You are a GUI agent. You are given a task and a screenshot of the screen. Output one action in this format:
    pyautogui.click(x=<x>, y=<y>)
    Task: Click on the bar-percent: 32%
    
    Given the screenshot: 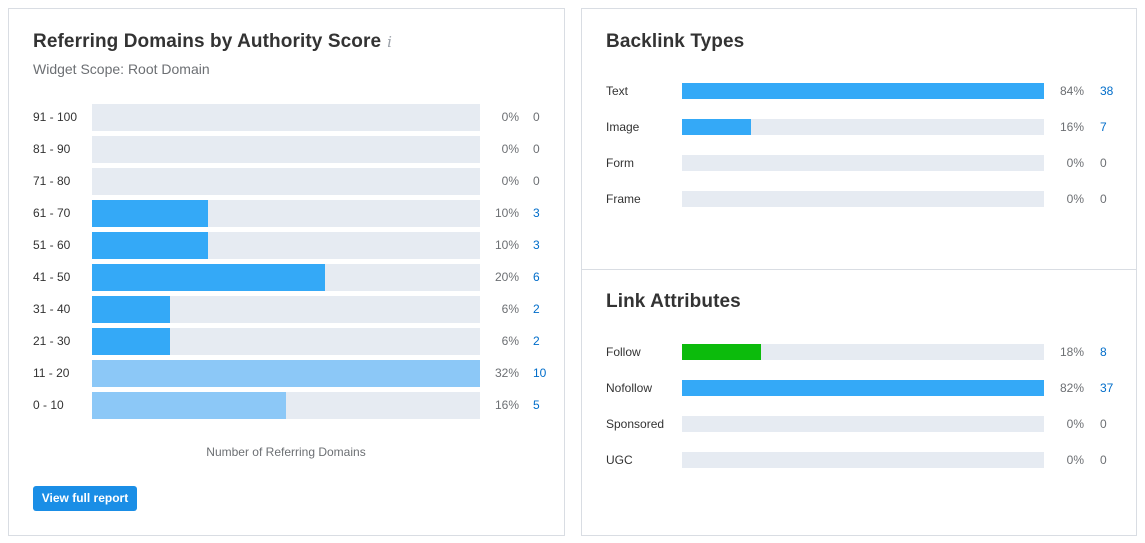 What is the action you would take?
    pyautogui.click(x=506, y=373)
    